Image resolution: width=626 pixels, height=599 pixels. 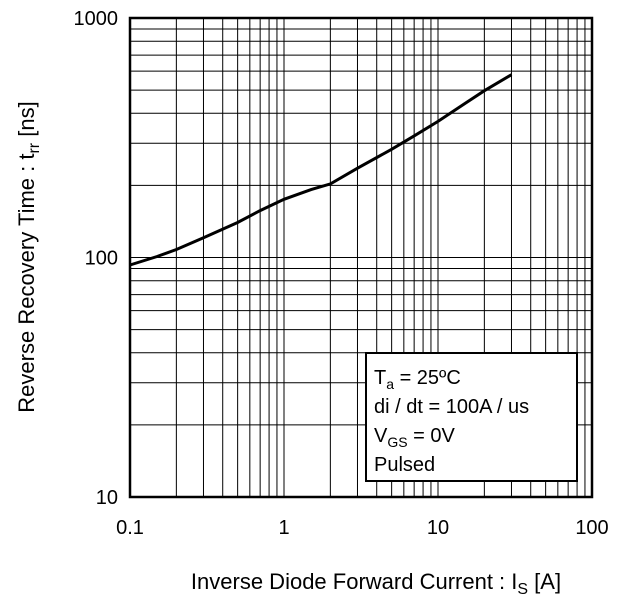 What do you see at coordinates (28, 256) in the screenshot?
I see `y-axis-label: Reverse Recovery Time : trr [ns]` at bounding box center [28, 256].